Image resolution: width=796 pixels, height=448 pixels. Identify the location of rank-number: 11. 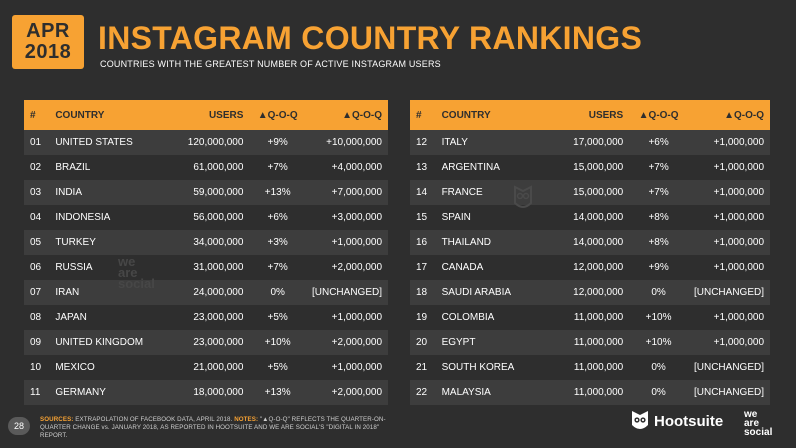
(37, 392).